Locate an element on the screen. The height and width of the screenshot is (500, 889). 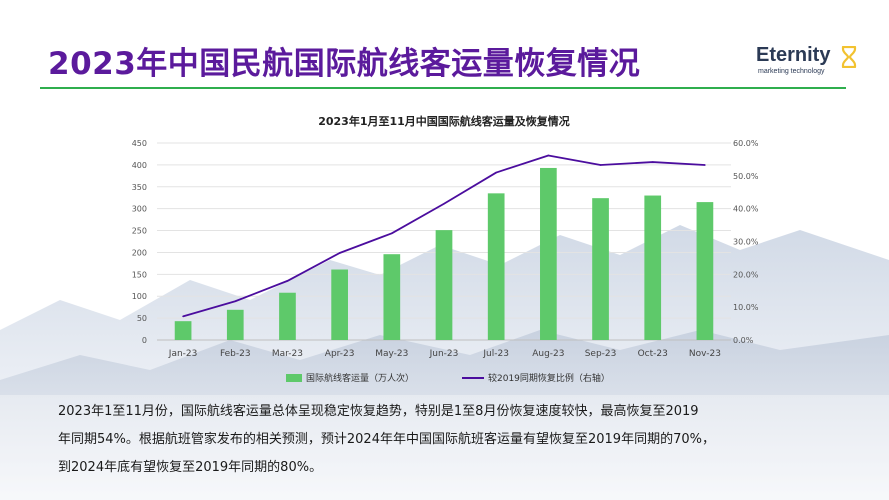
y2-tick-label: 20.0% is located at coordinates (746, 274).